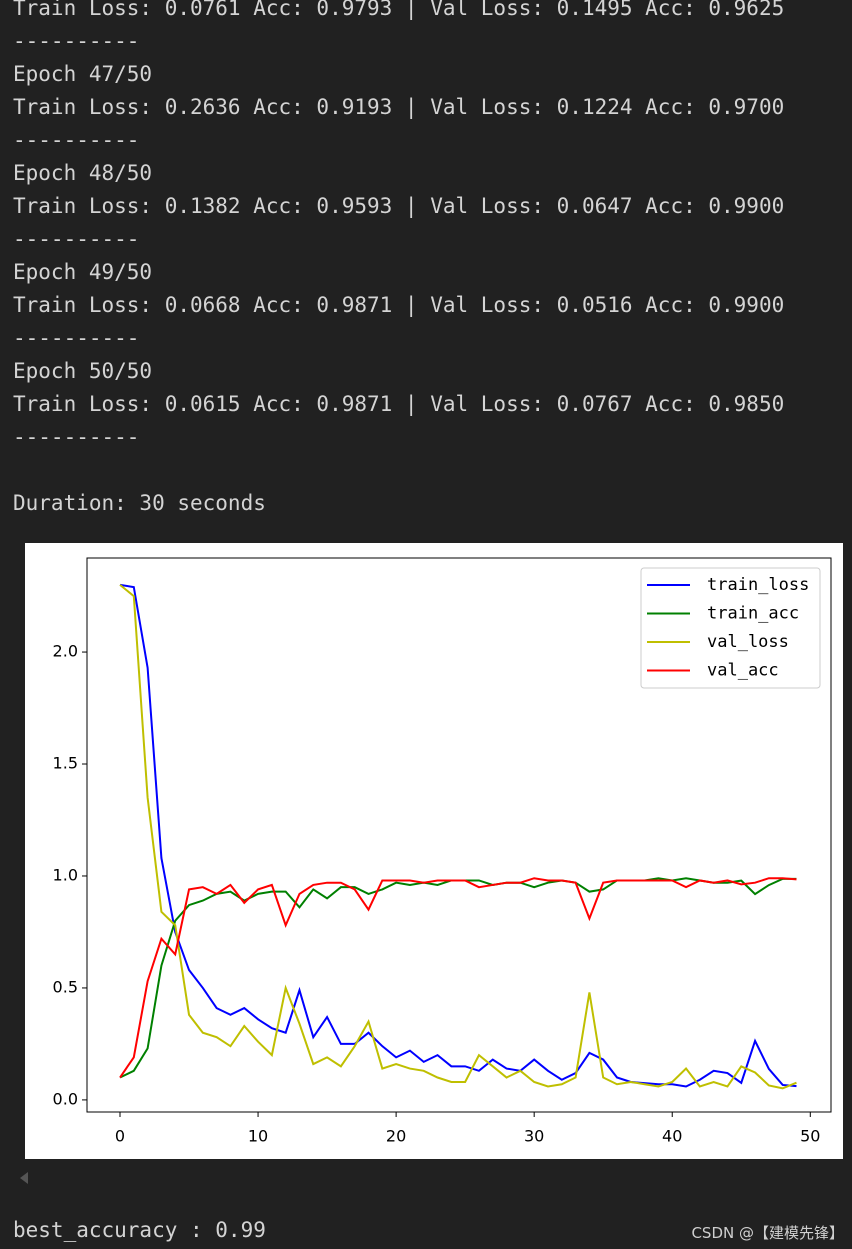 This screenshot has width=852, height=1249. What do you see at coordinates (83, 172) in the screenshot?
I see `log-line: Epoch 48/50` at bounding box center [83, 172].